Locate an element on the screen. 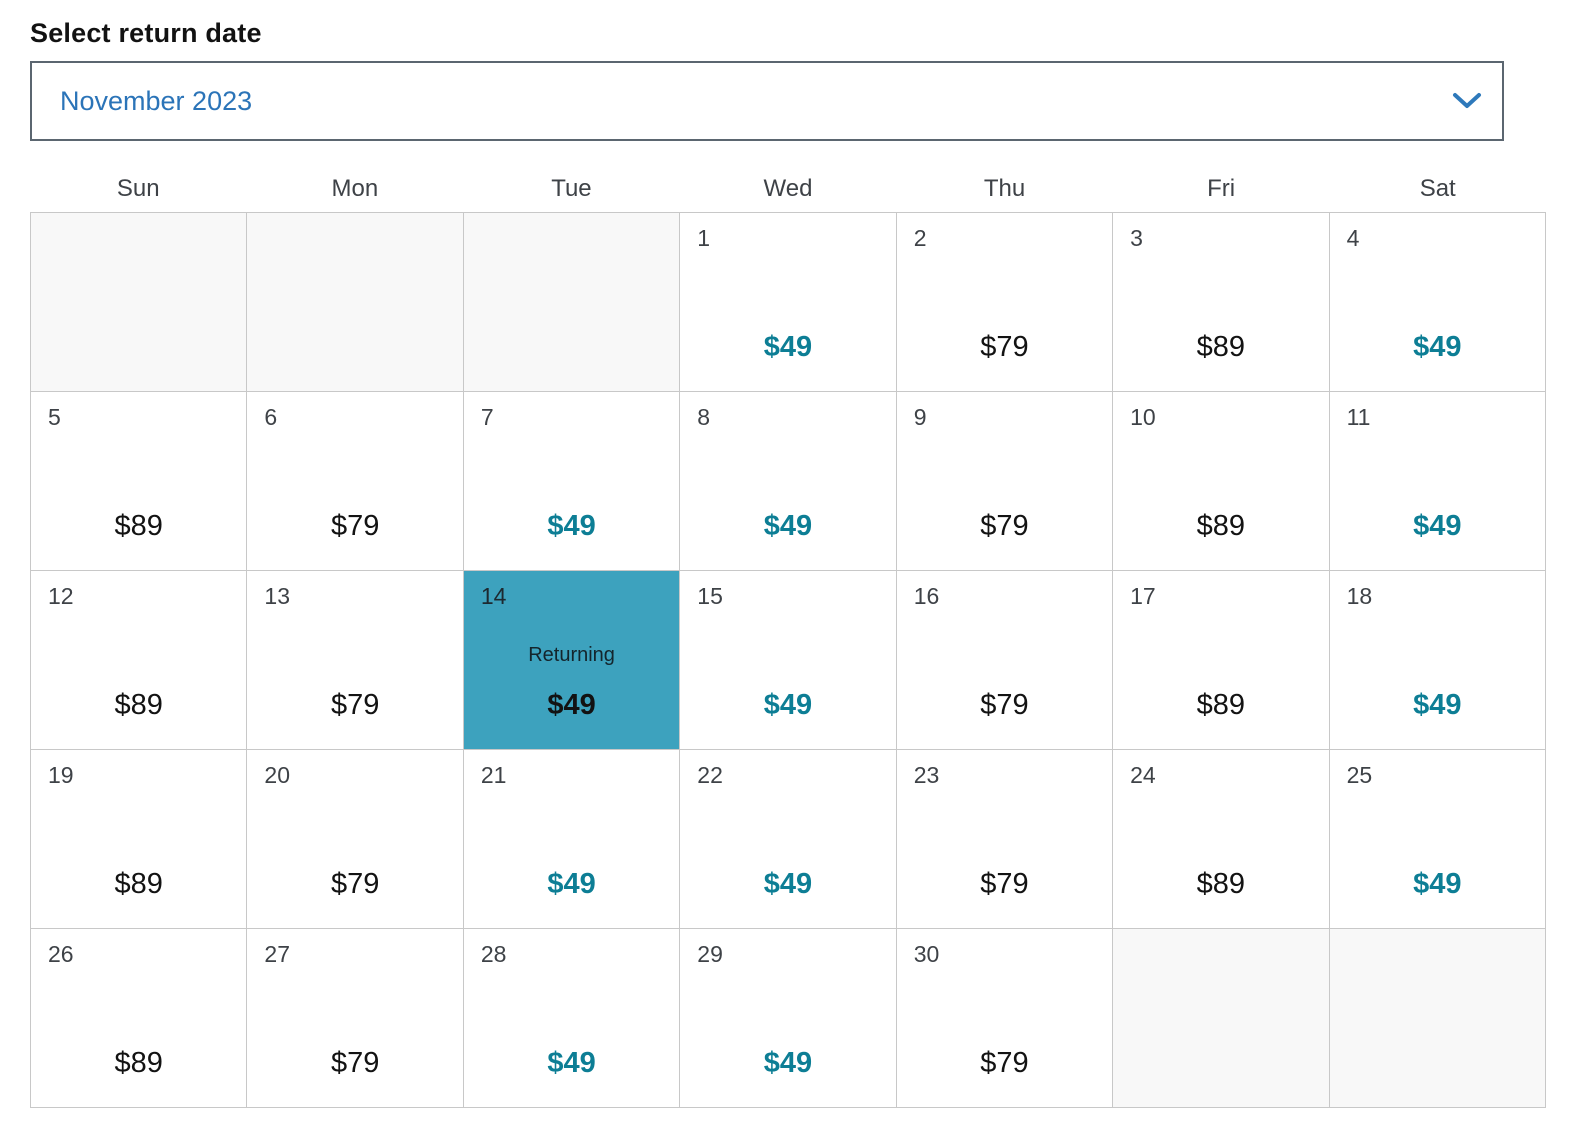 This screenshot has width=1574, height=1148. day-cell-11: 11 $49 is located at coordinates (1437, 481).